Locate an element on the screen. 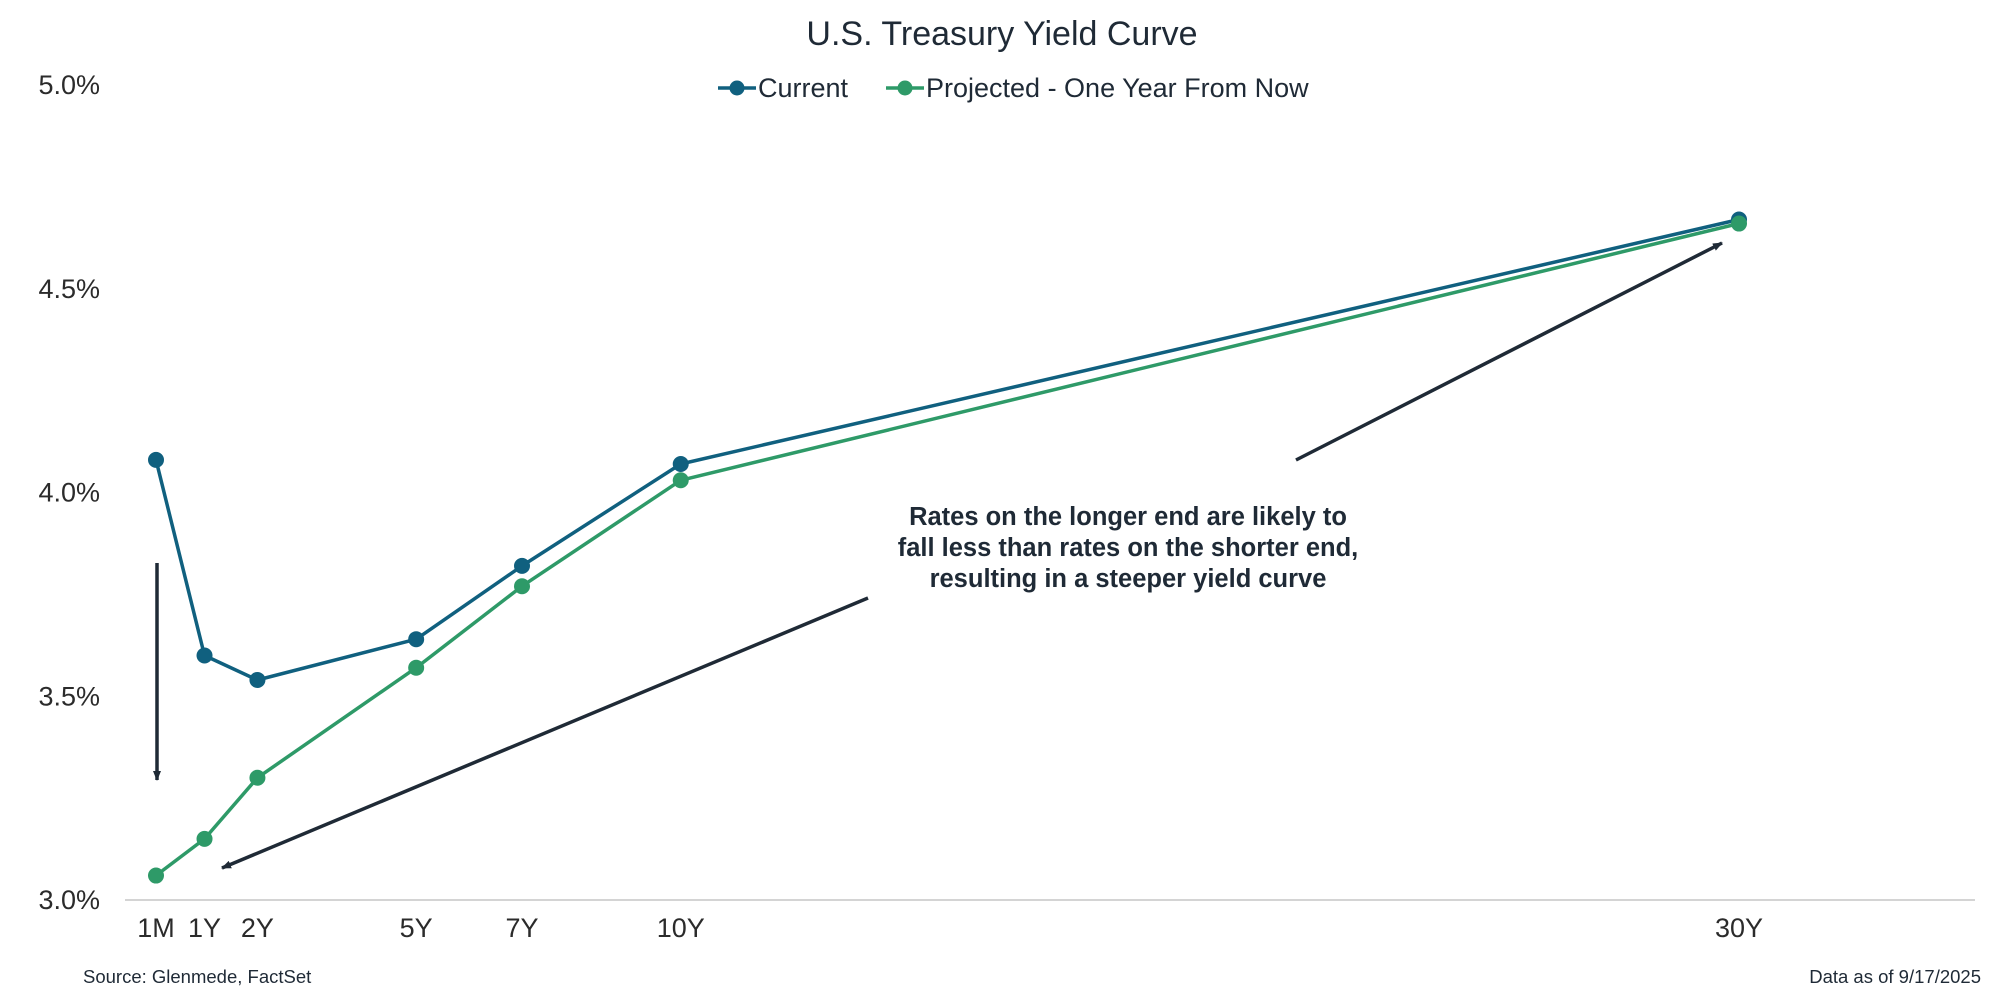 The width and height of the screenshot is (2000, 1006). y-tick-label: 4.0% is located at coordinates (69, 493).